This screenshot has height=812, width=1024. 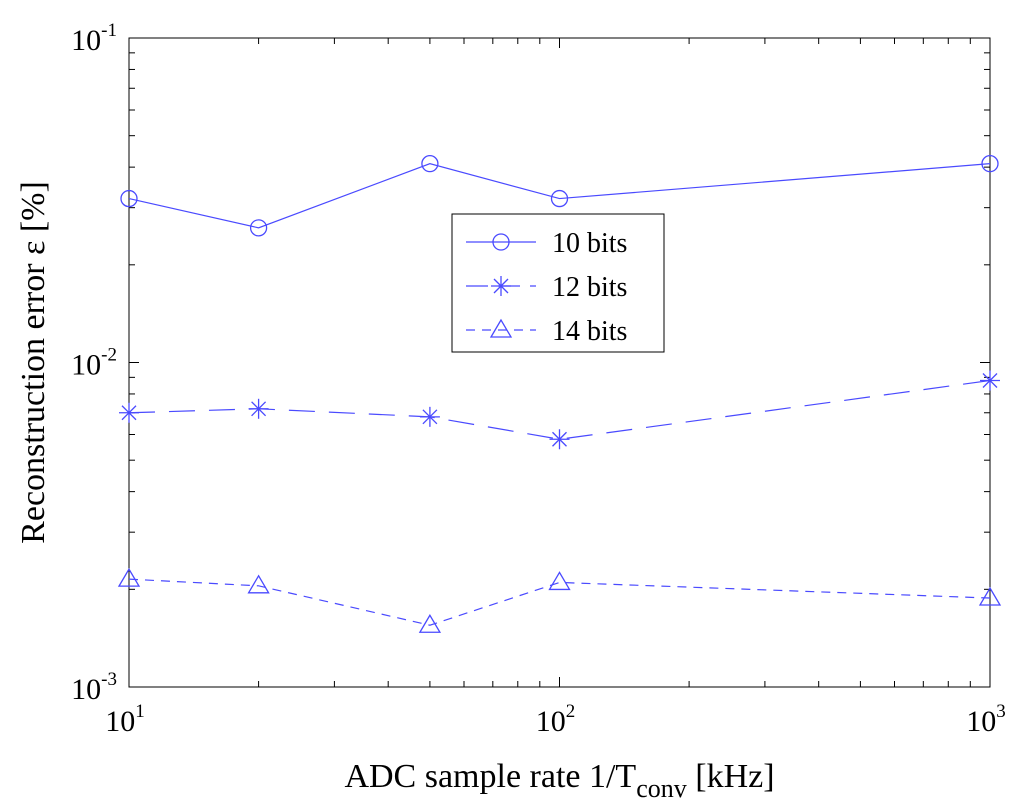 I want to click on legend-marker-12-bits-stroke, so click(x=501, y=286).